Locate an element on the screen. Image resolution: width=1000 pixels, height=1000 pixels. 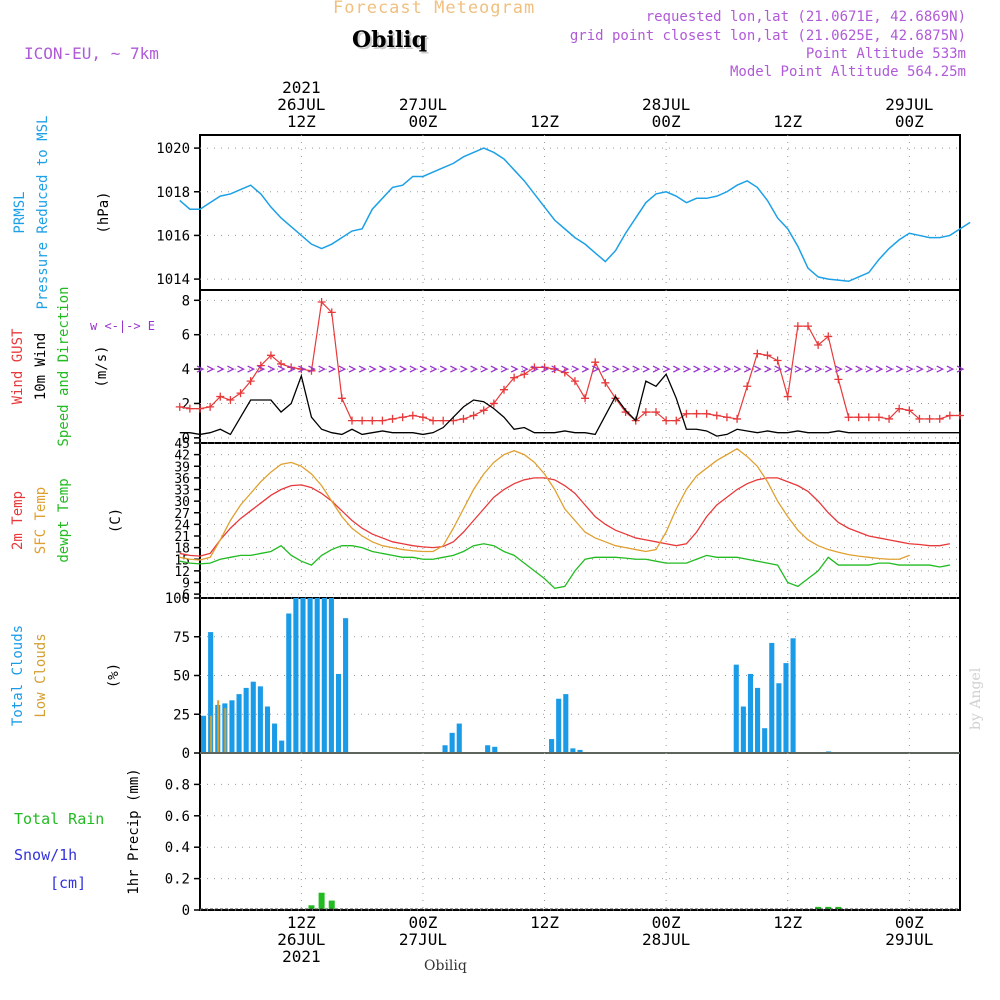
time-label-top: 00Z is located at coordinates (909, 121).